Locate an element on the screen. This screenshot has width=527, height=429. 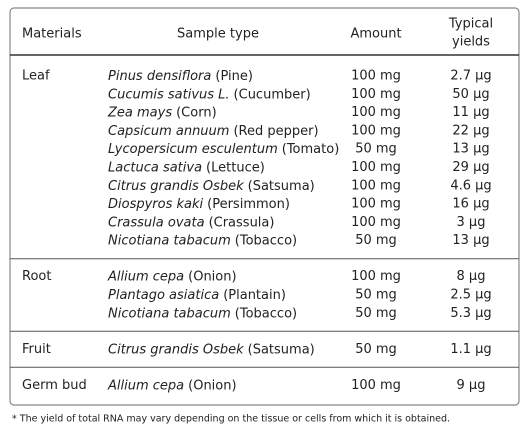
sample-type: Pinus densiflora (Pine) is located at coordinates (180, 76).